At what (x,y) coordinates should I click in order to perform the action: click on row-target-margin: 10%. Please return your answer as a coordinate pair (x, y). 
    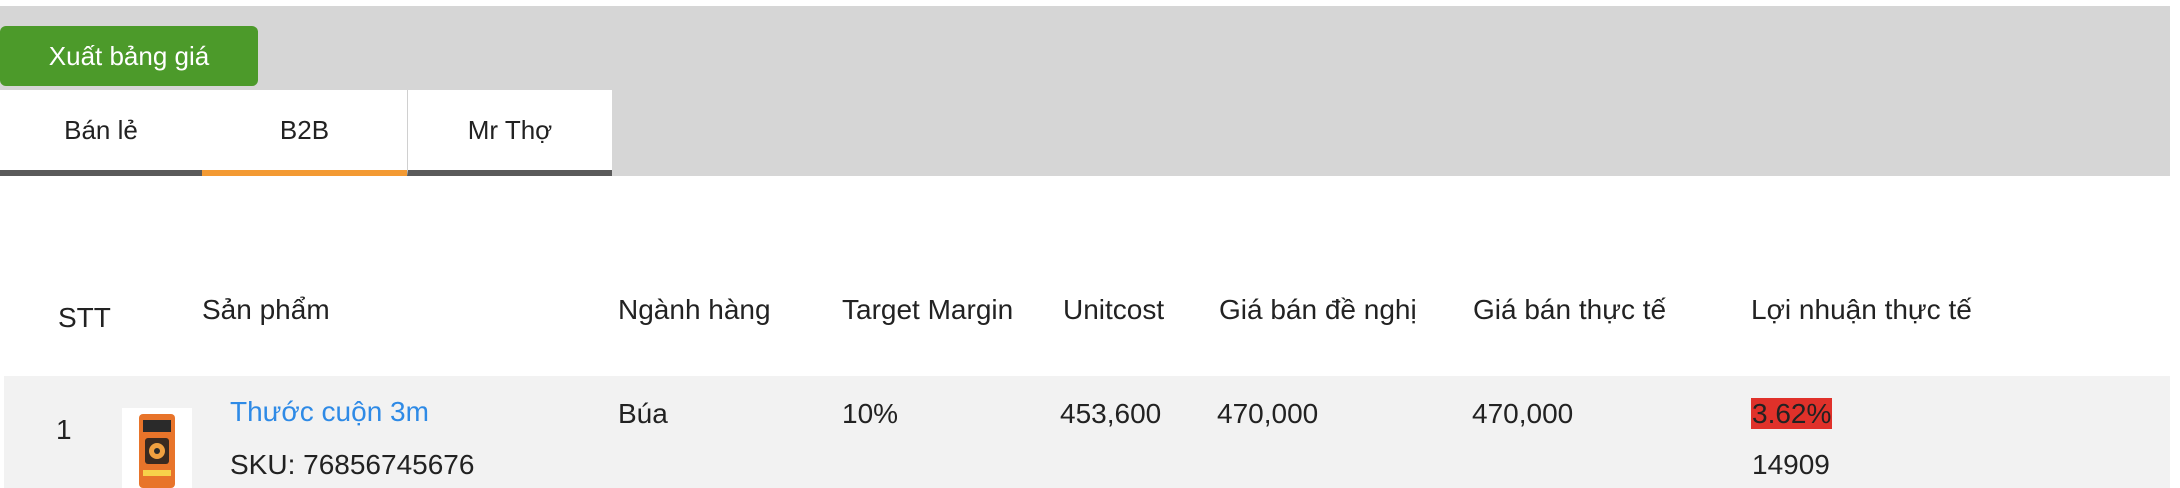
    Looking at the image, I should click on (870, 413).